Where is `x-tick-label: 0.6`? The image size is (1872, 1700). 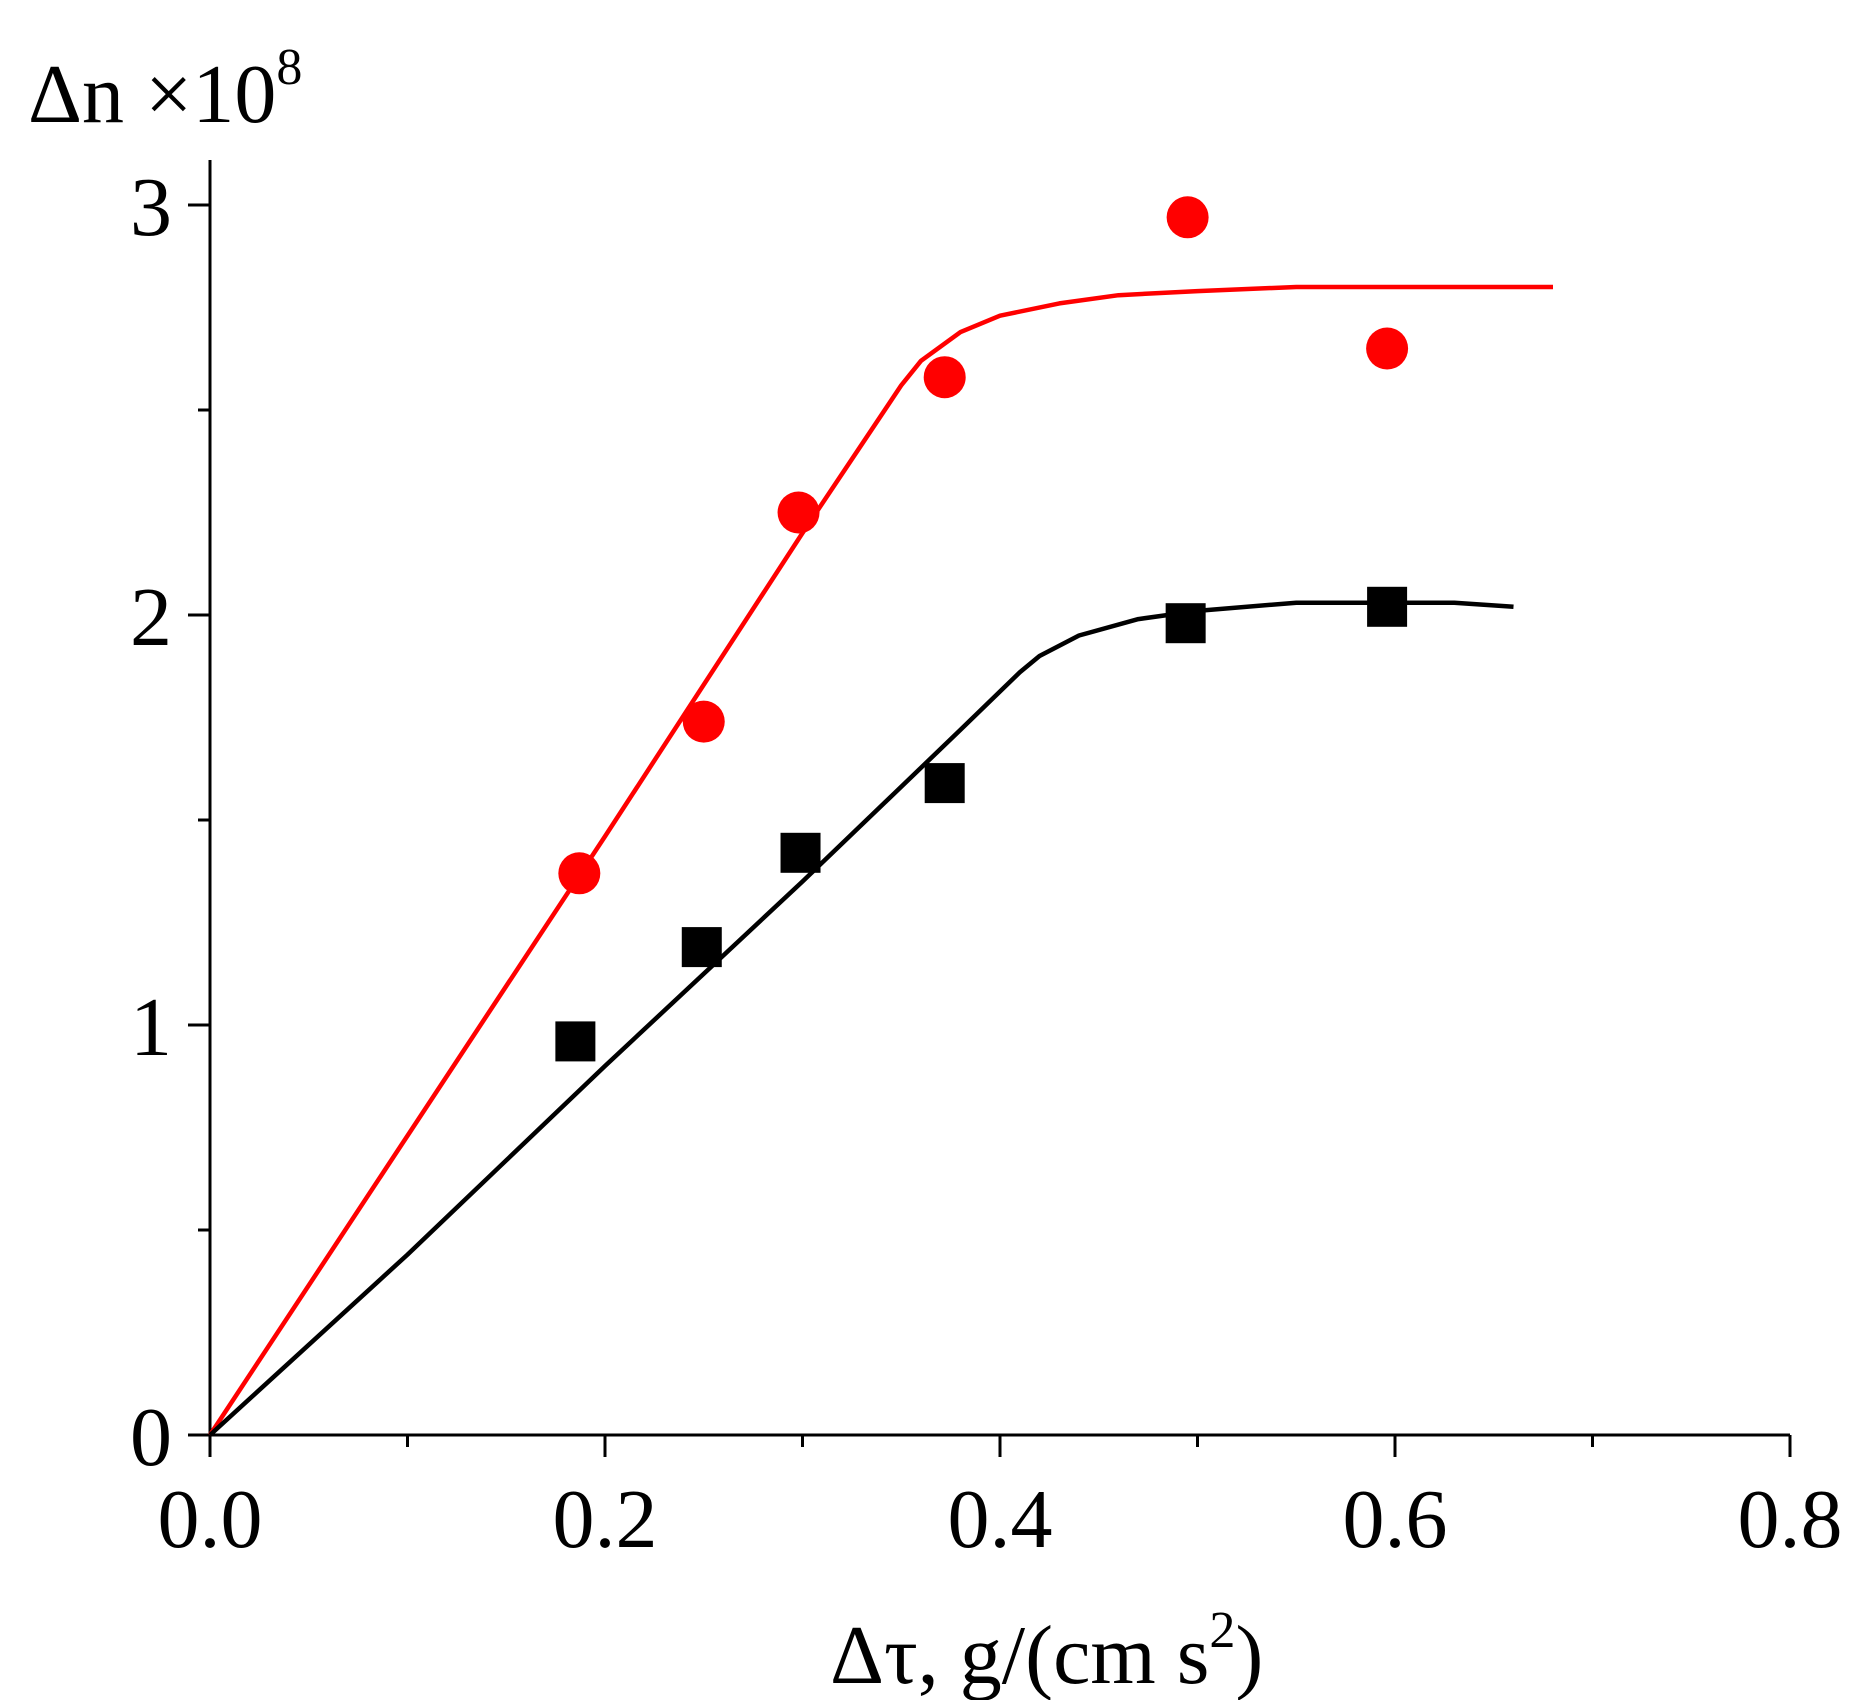
x-tick-label: 0.6 is located at coordinates (1395, 1519).